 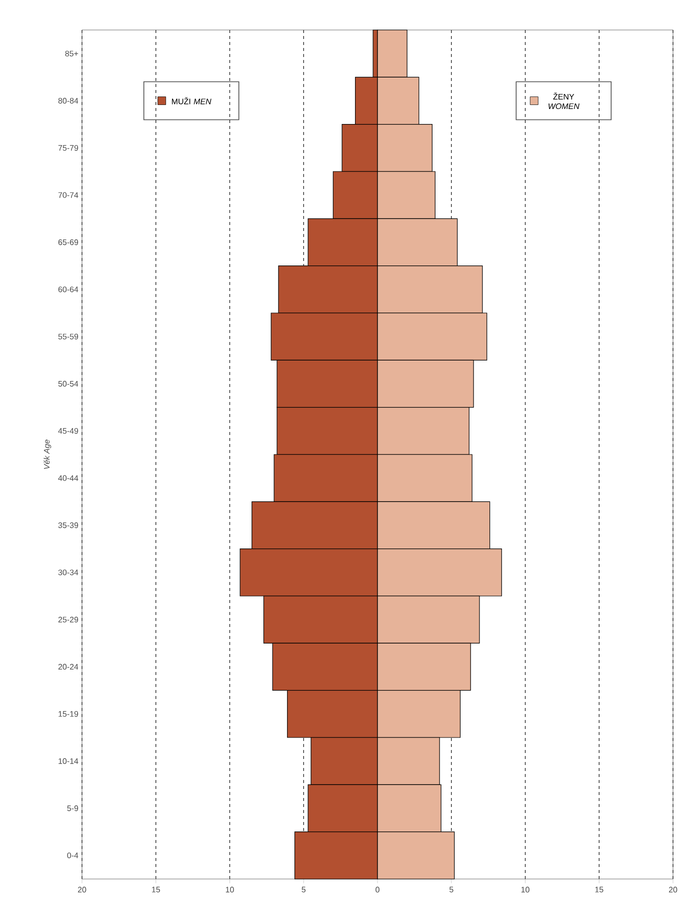 I want to click on legend-label: ŽENY WOMEN, so click(x=564, y=101).